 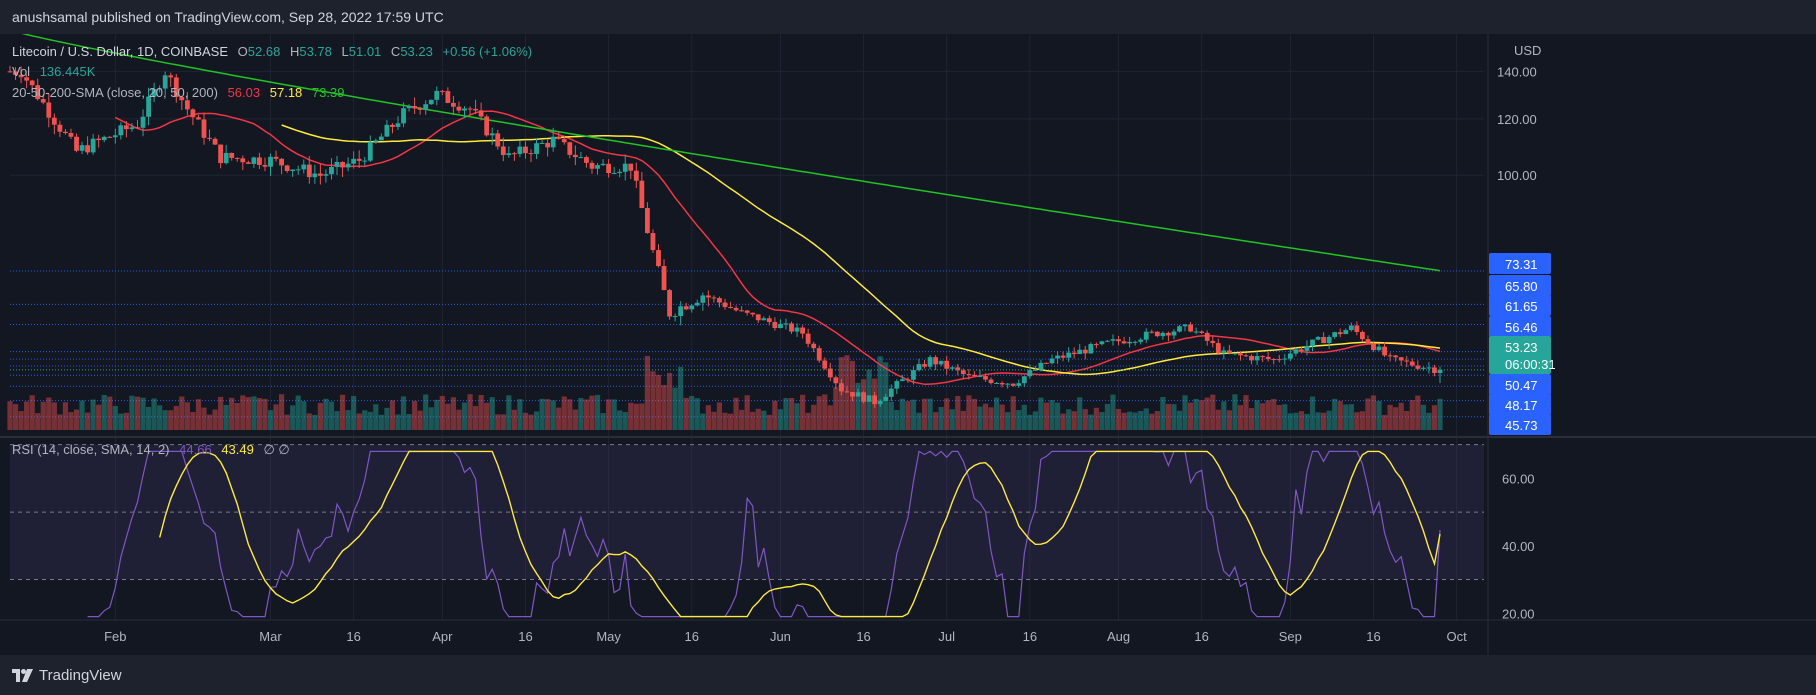 I want to click on volume-label: Vol, so click(x=21, y=71).